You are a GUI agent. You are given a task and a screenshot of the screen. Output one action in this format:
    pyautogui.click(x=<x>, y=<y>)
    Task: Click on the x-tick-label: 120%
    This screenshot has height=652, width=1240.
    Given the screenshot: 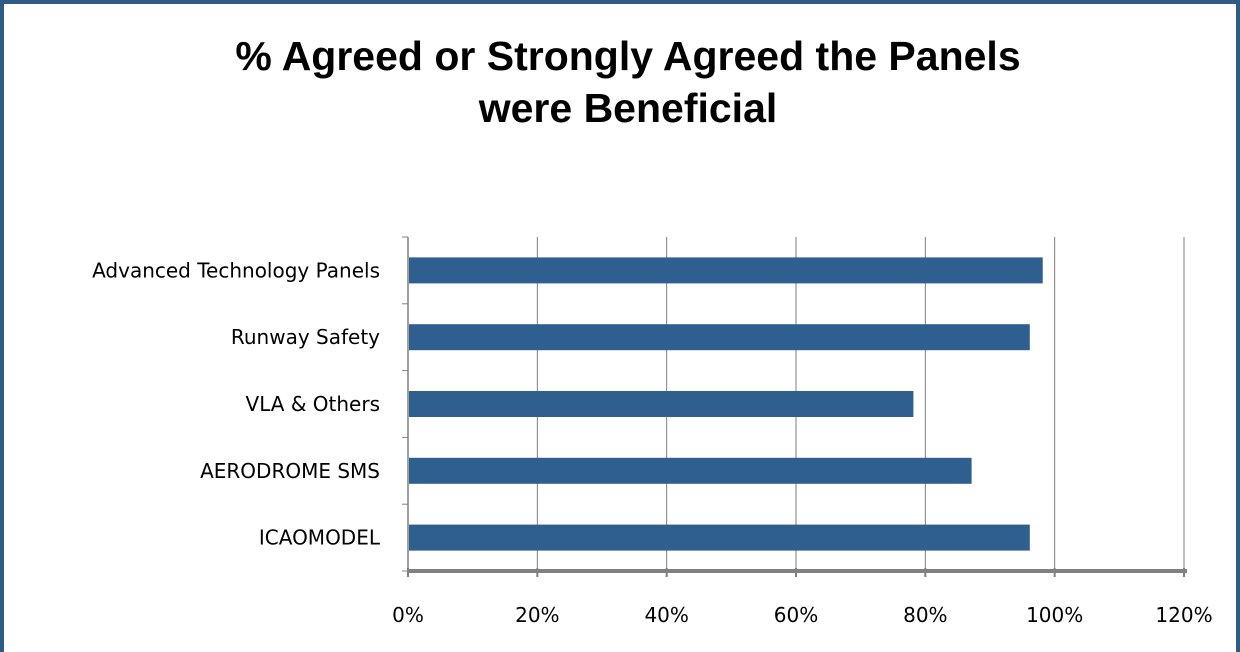 What is the action you would take?
    pyautogui.click(x=1183, y=615)
    